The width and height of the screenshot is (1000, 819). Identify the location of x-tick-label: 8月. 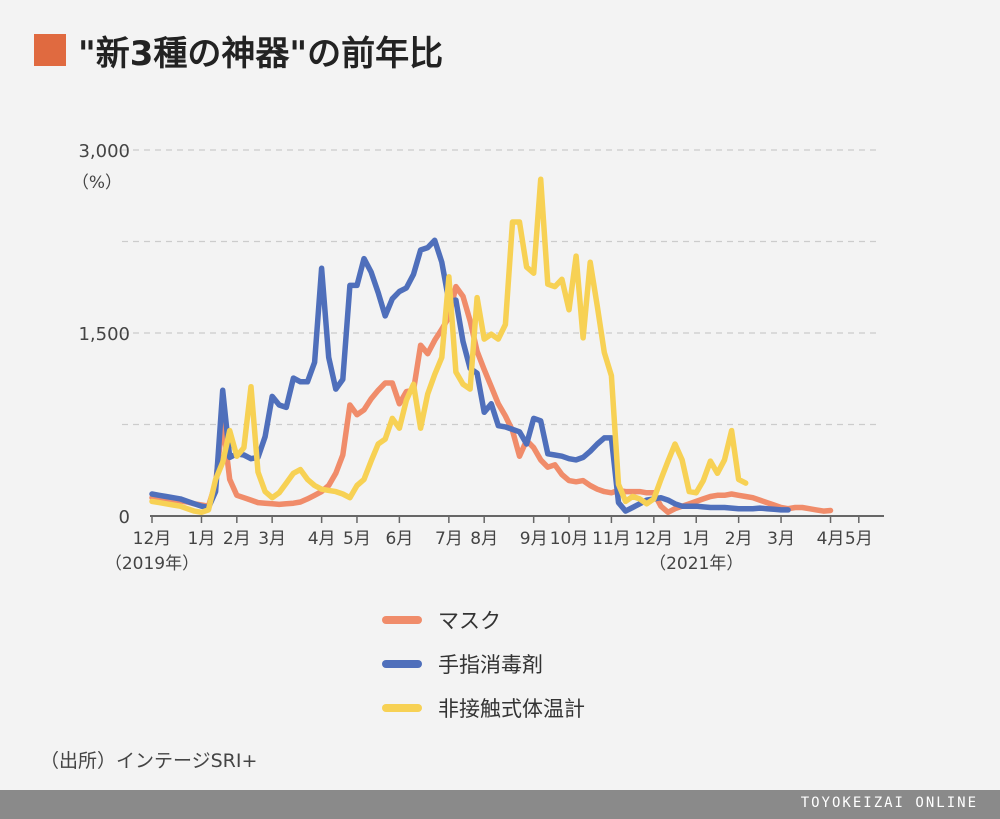
(484, 539).